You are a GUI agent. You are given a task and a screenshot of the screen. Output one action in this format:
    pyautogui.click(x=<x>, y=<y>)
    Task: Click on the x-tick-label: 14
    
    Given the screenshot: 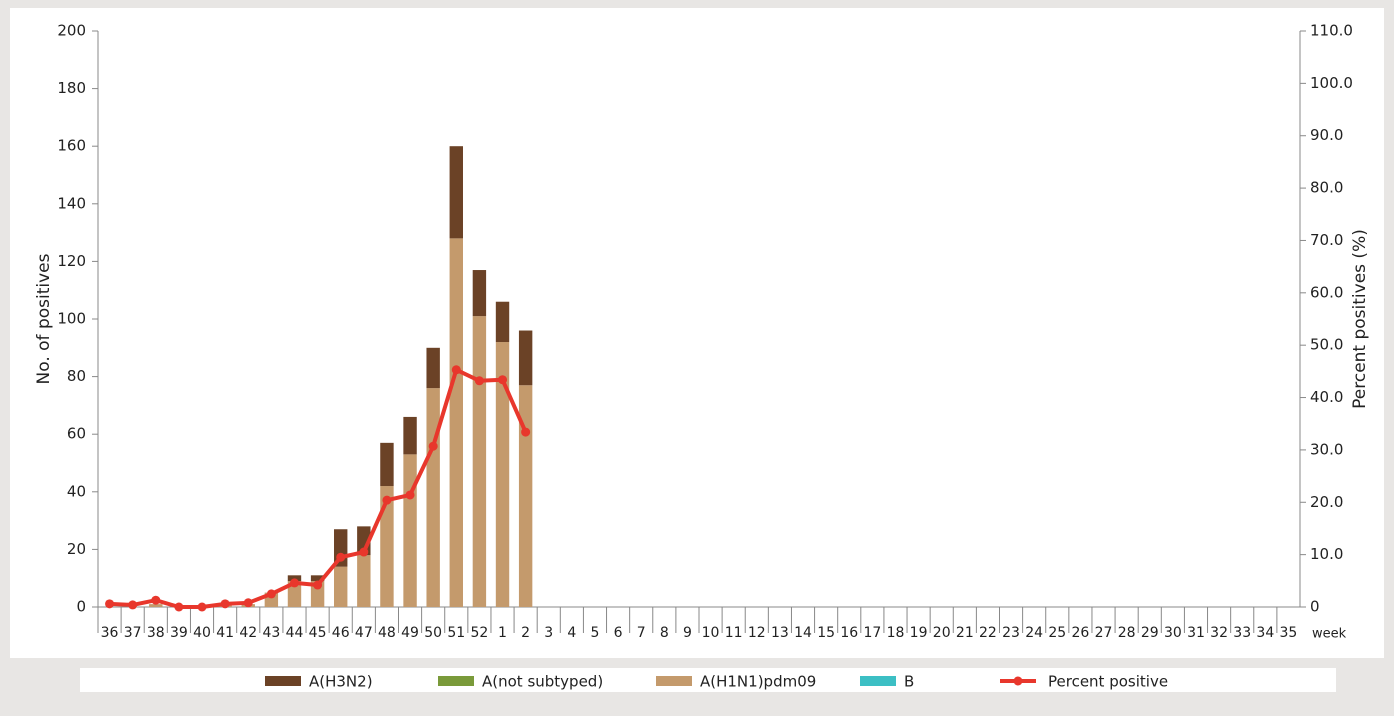 What is the action you would take?
    pyautogui.click(x=803, y=633)
    